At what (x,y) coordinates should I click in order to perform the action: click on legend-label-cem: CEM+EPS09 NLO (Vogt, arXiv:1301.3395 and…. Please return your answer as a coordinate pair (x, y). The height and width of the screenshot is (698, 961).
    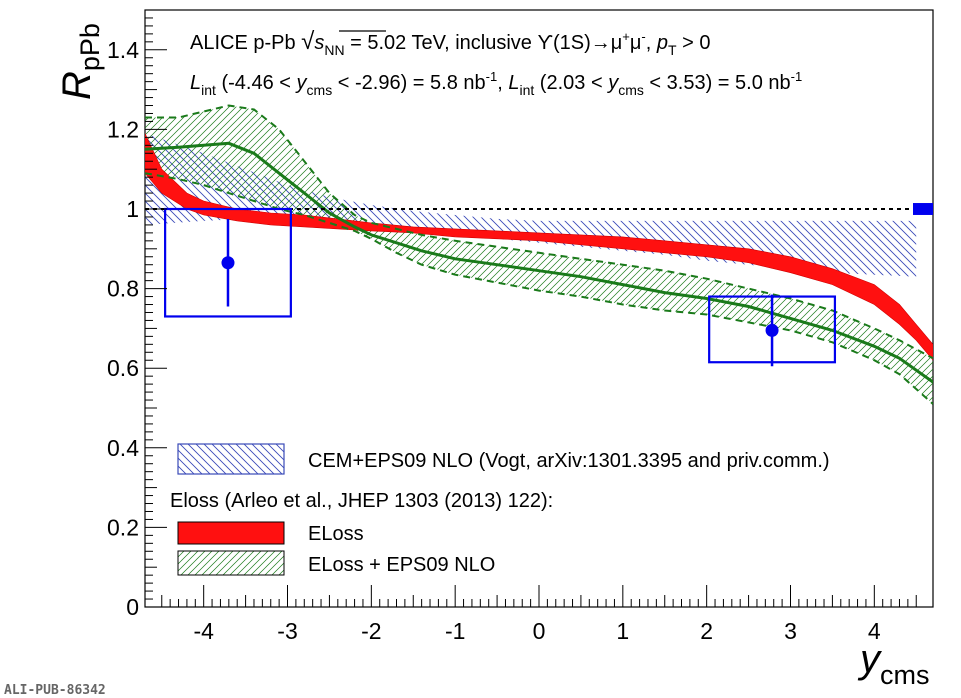
    Looking at the image, I should click on (569, 461).